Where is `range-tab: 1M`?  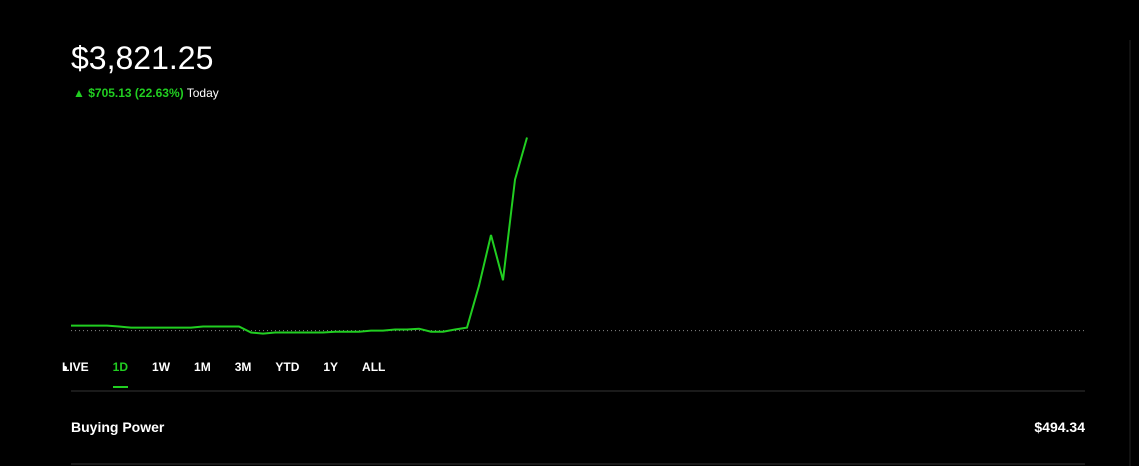 range-tab: 1M is located at coordinates (202, 367).